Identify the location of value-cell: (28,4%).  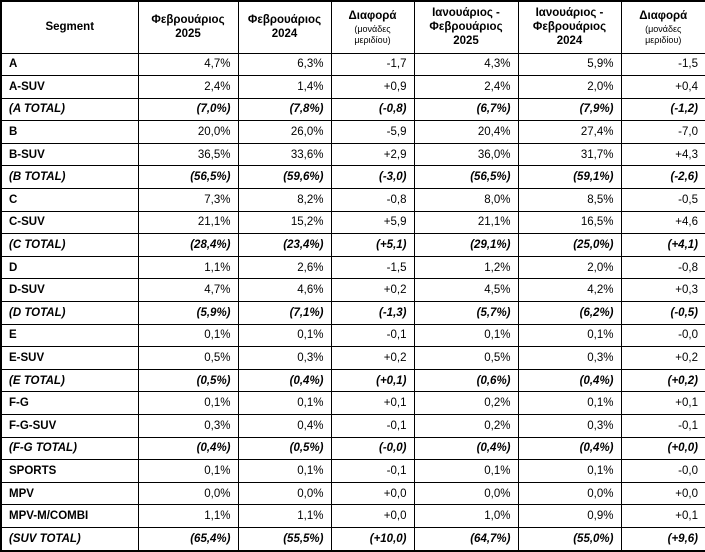
(188, 245).